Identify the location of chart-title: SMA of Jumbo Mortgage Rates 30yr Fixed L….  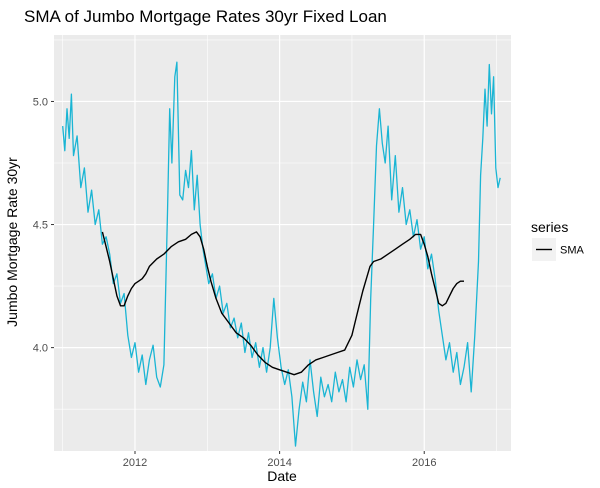
(205, 16).